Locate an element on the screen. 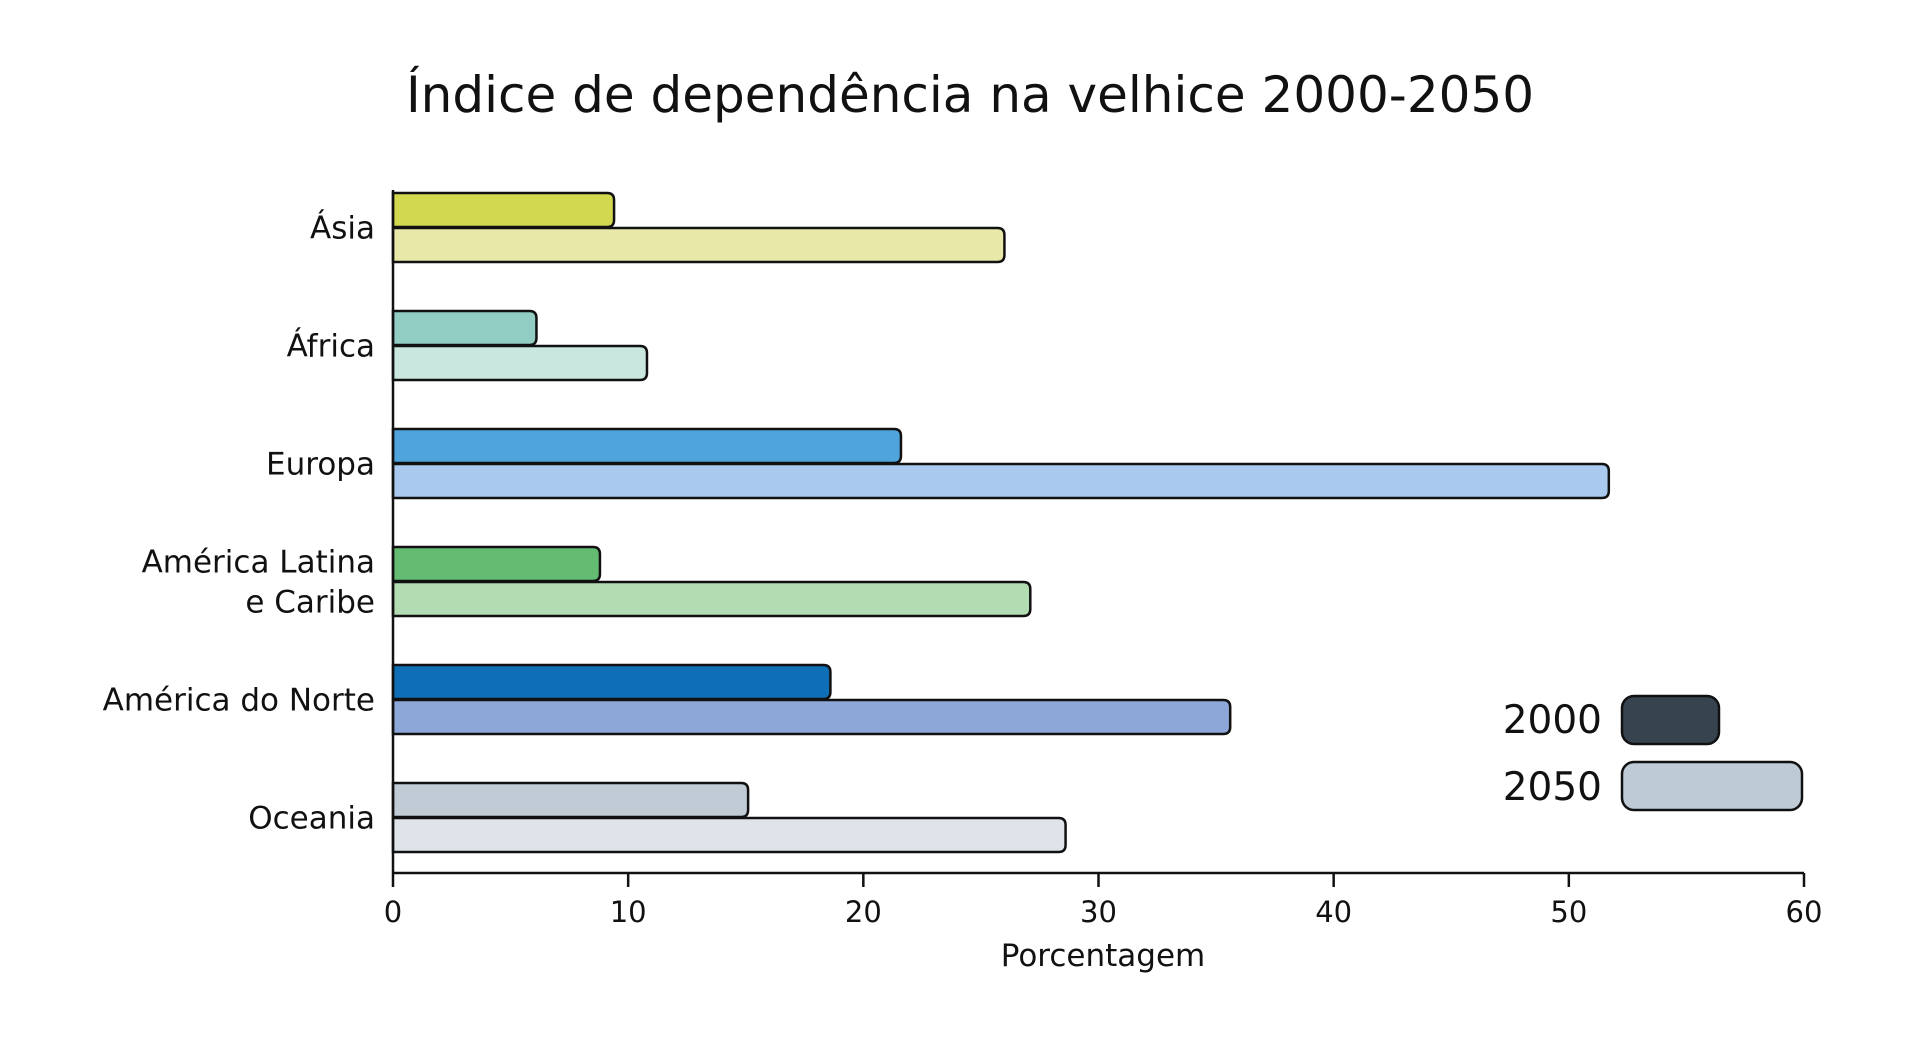 The height and width of the screenshot is (1042, 1920). x-tick-label: 50 is located at coordinates (1568, 912).